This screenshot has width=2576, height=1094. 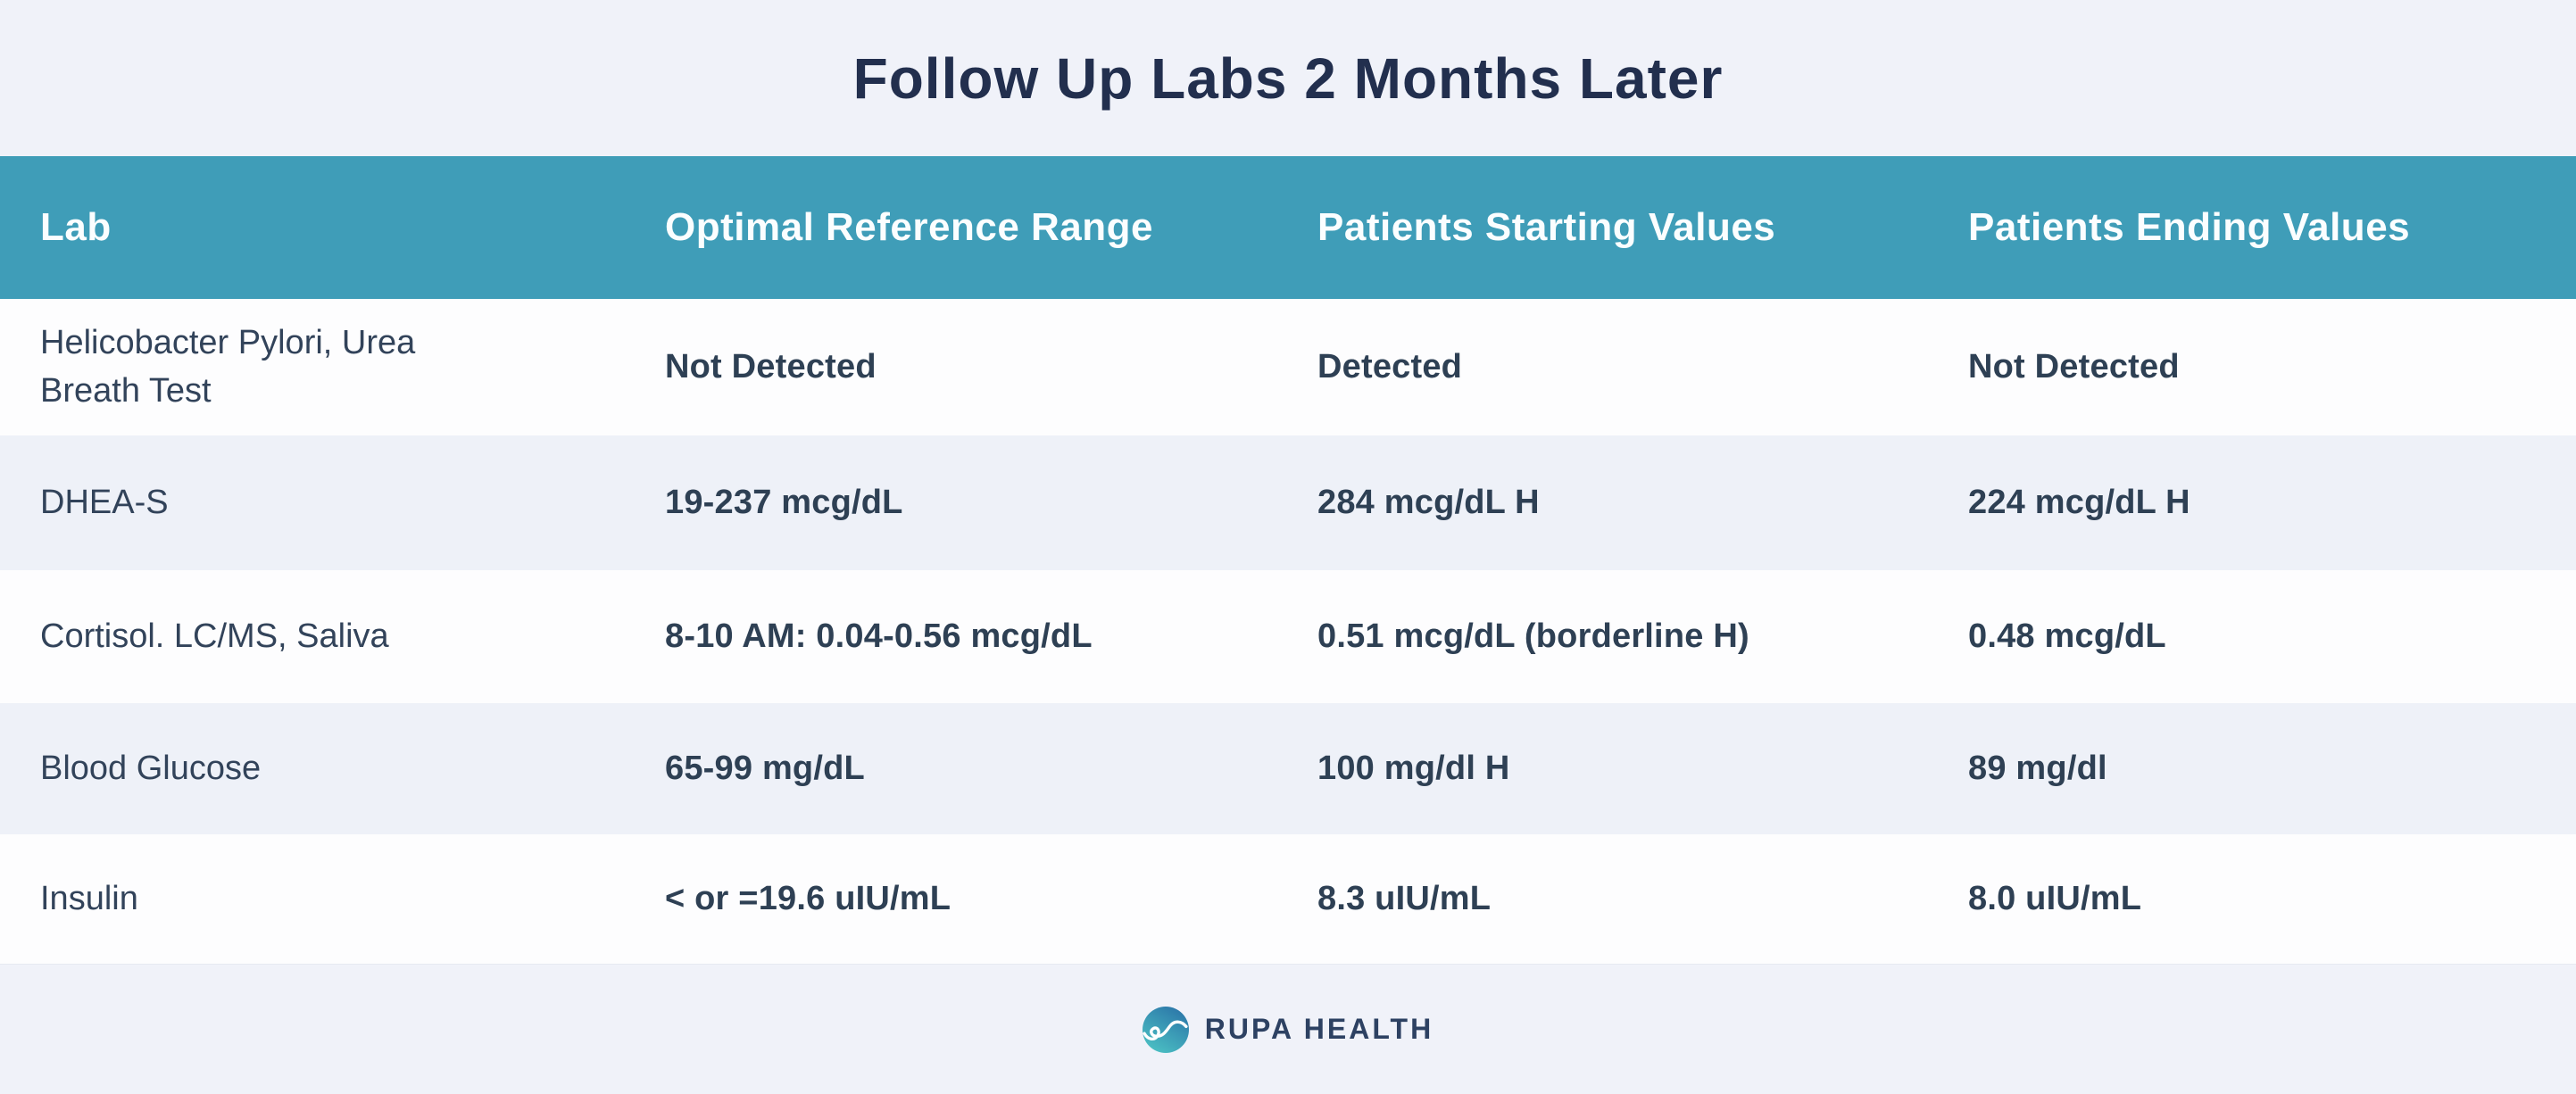 I want to click on lab-name-cell: Insulin, so click(x=89, y=898).